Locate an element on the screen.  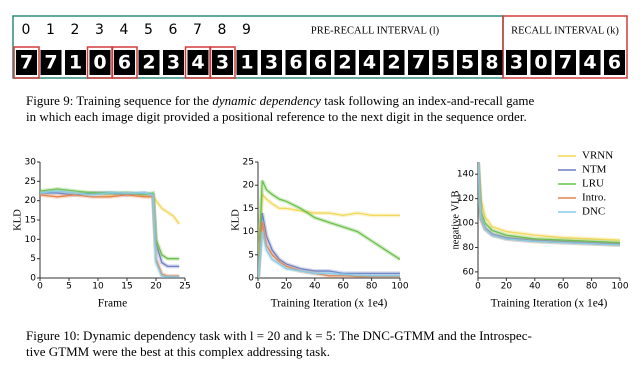
y-axis-label: KLD is located at coordinates (235, 220).